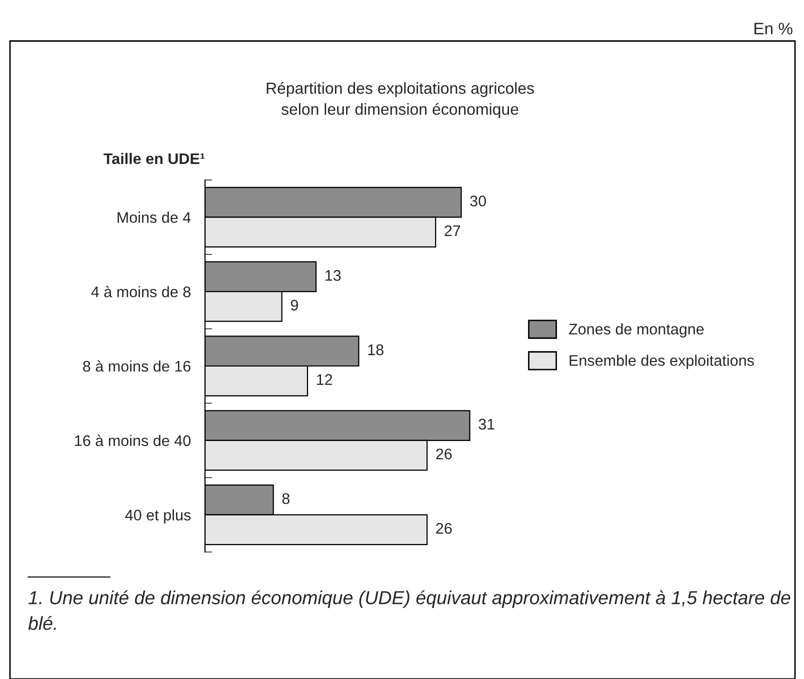 This screenshot has height=679, width=804. What do you see at coordinates (158, 516) in the screenshot?
I see `y-tick-label: 40 et plus` at bounding box center [158, 516].